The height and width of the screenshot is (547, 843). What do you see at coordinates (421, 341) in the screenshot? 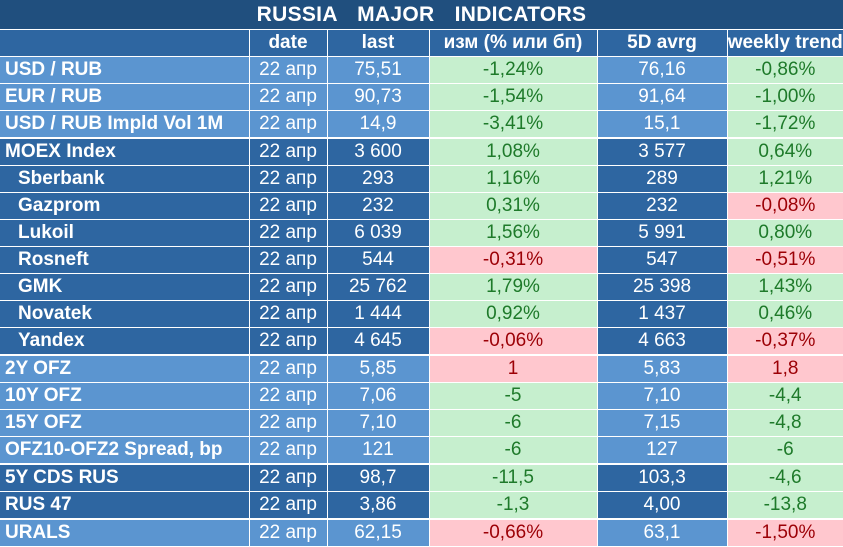
I see `table-row: Yandex 22 апр 4 645 -0,06% 4 663 -0,37%` at bounding box center [421, 341].